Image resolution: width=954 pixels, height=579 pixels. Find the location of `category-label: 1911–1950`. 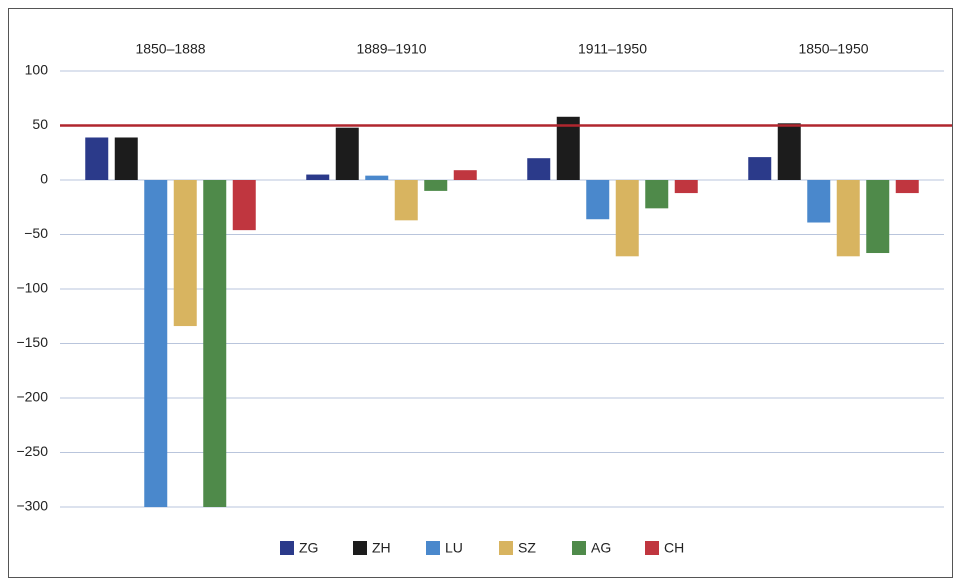

category-label: 1911–1950 is located at coordinates (612, 49).